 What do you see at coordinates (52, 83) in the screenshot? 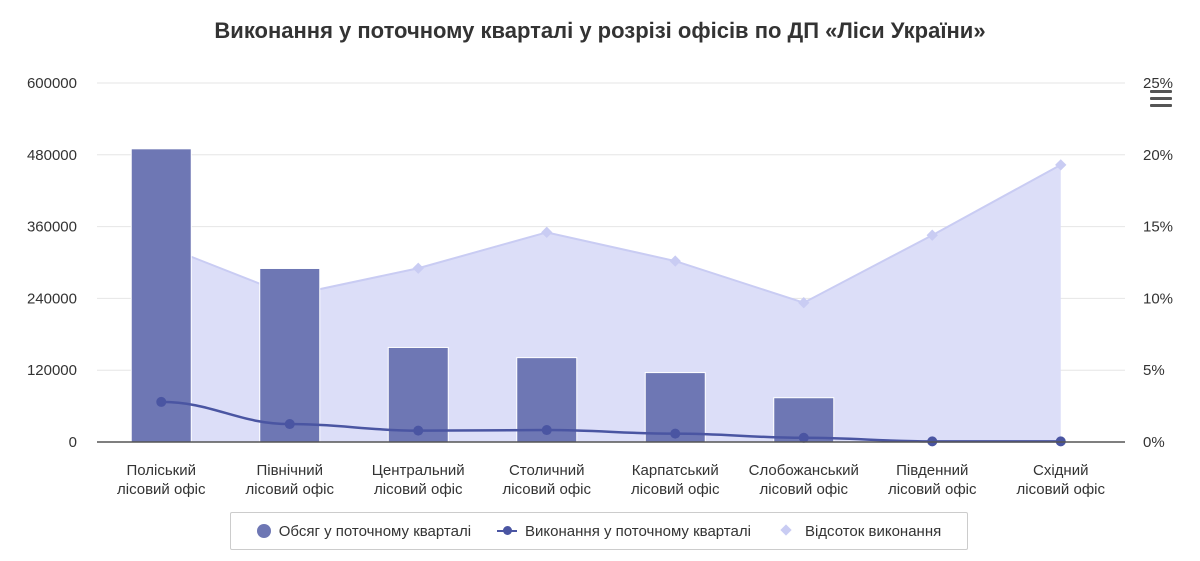
I see `y-left-tick-label: 600000` at bounding box center [52, 83].